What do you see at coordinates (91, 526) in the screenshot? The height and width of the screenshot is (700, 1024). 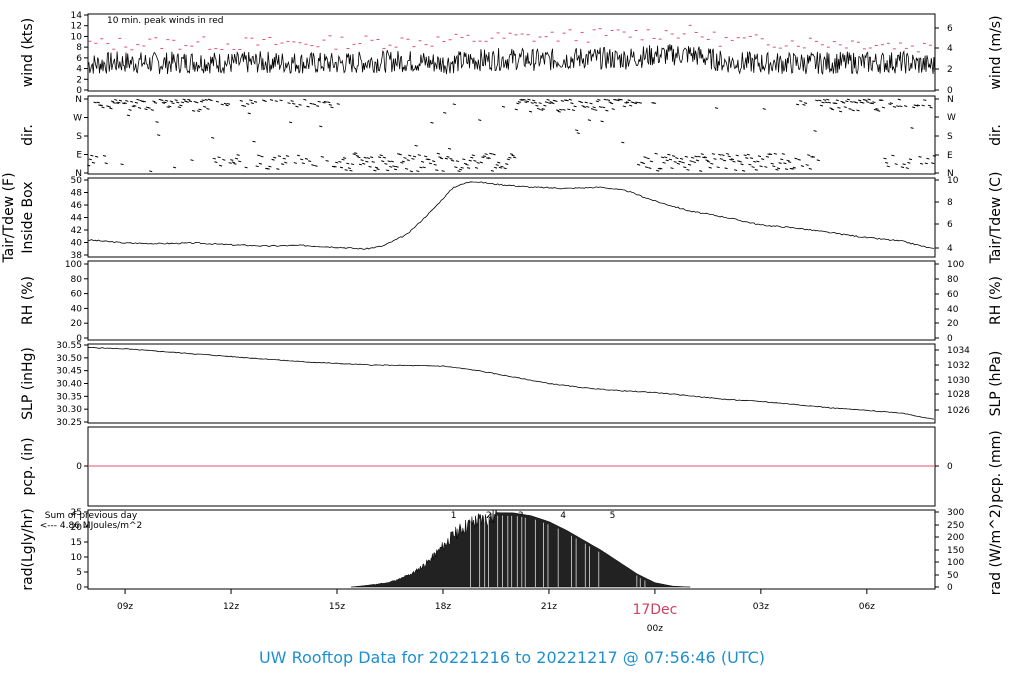 I see `rad-annotation-2: <--- 4.86 MJoules/m^2` at bounding box center [91, 526].